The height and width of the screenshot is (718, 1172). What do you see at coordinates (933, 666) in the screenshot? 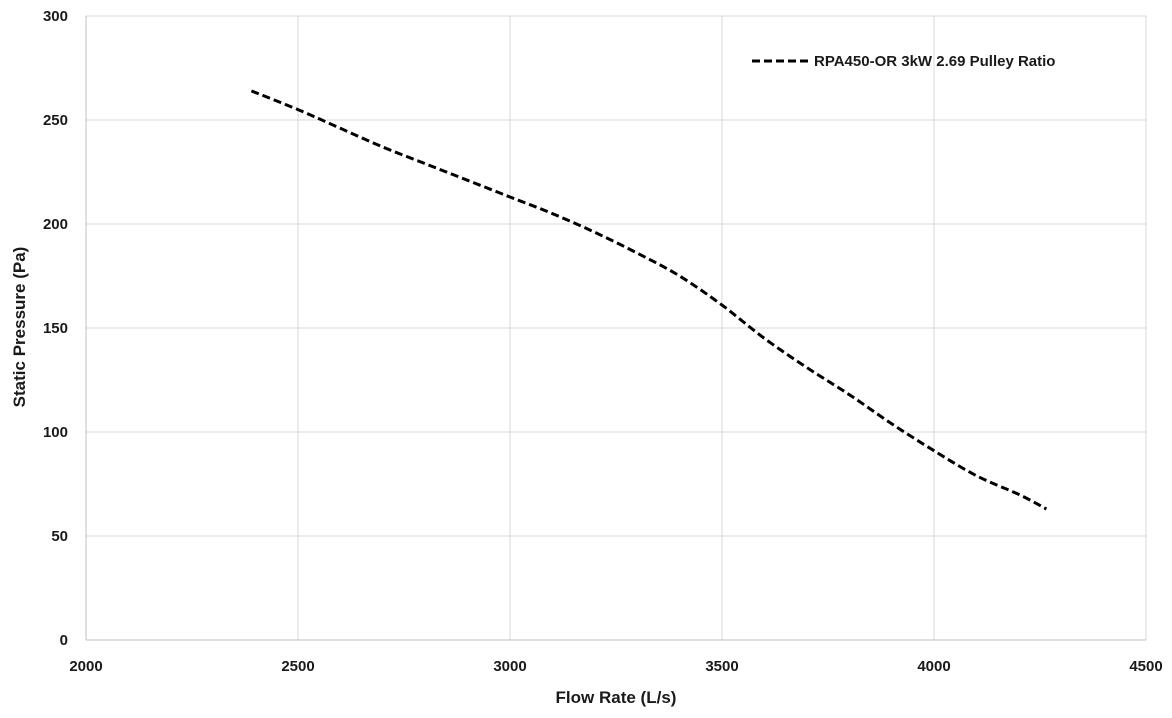
I see `x-tick-label: 4000` at bounding box center [933, 666].